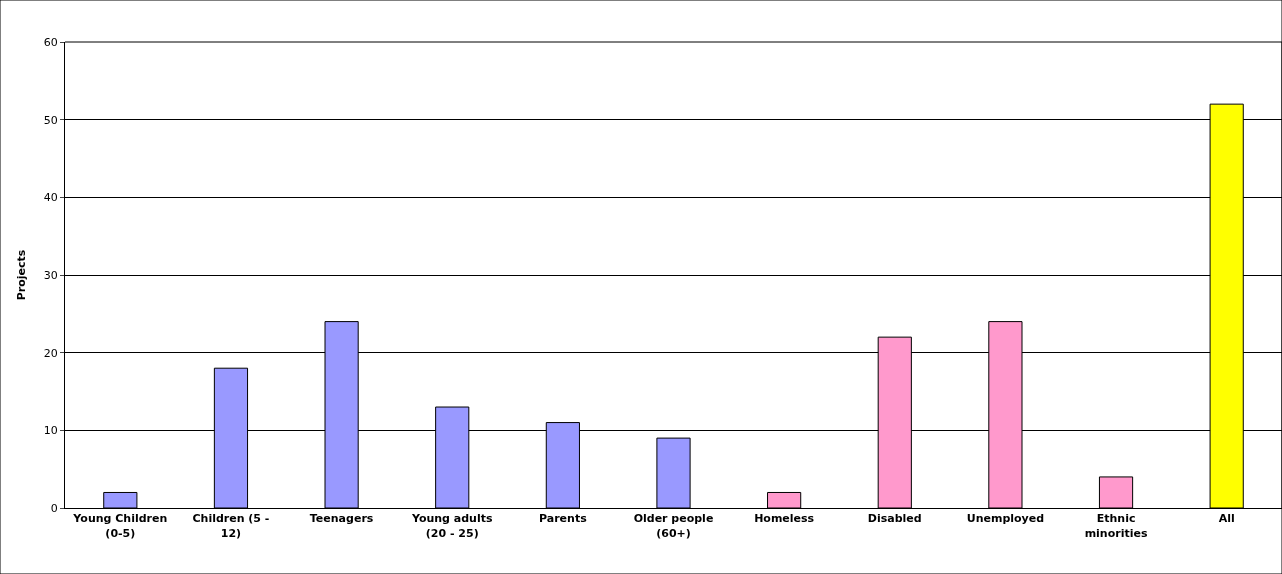  I want to click on x-tick-label: Young Children (0-5), so click(120, 526).